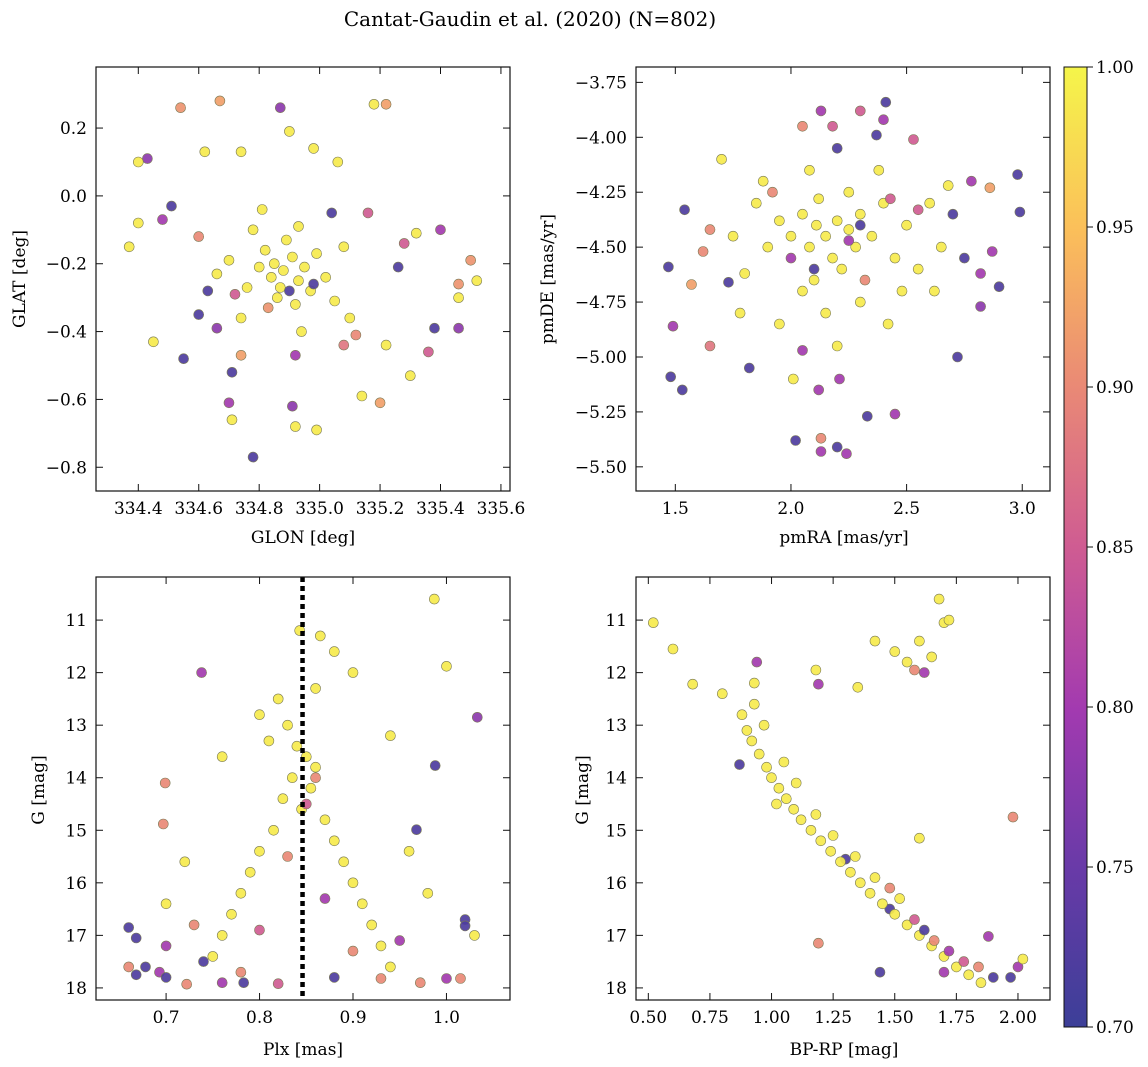 This screenshot has height=1067, width=1148. I want to click on cmd-ytick-label: 14, so click(616, 779).